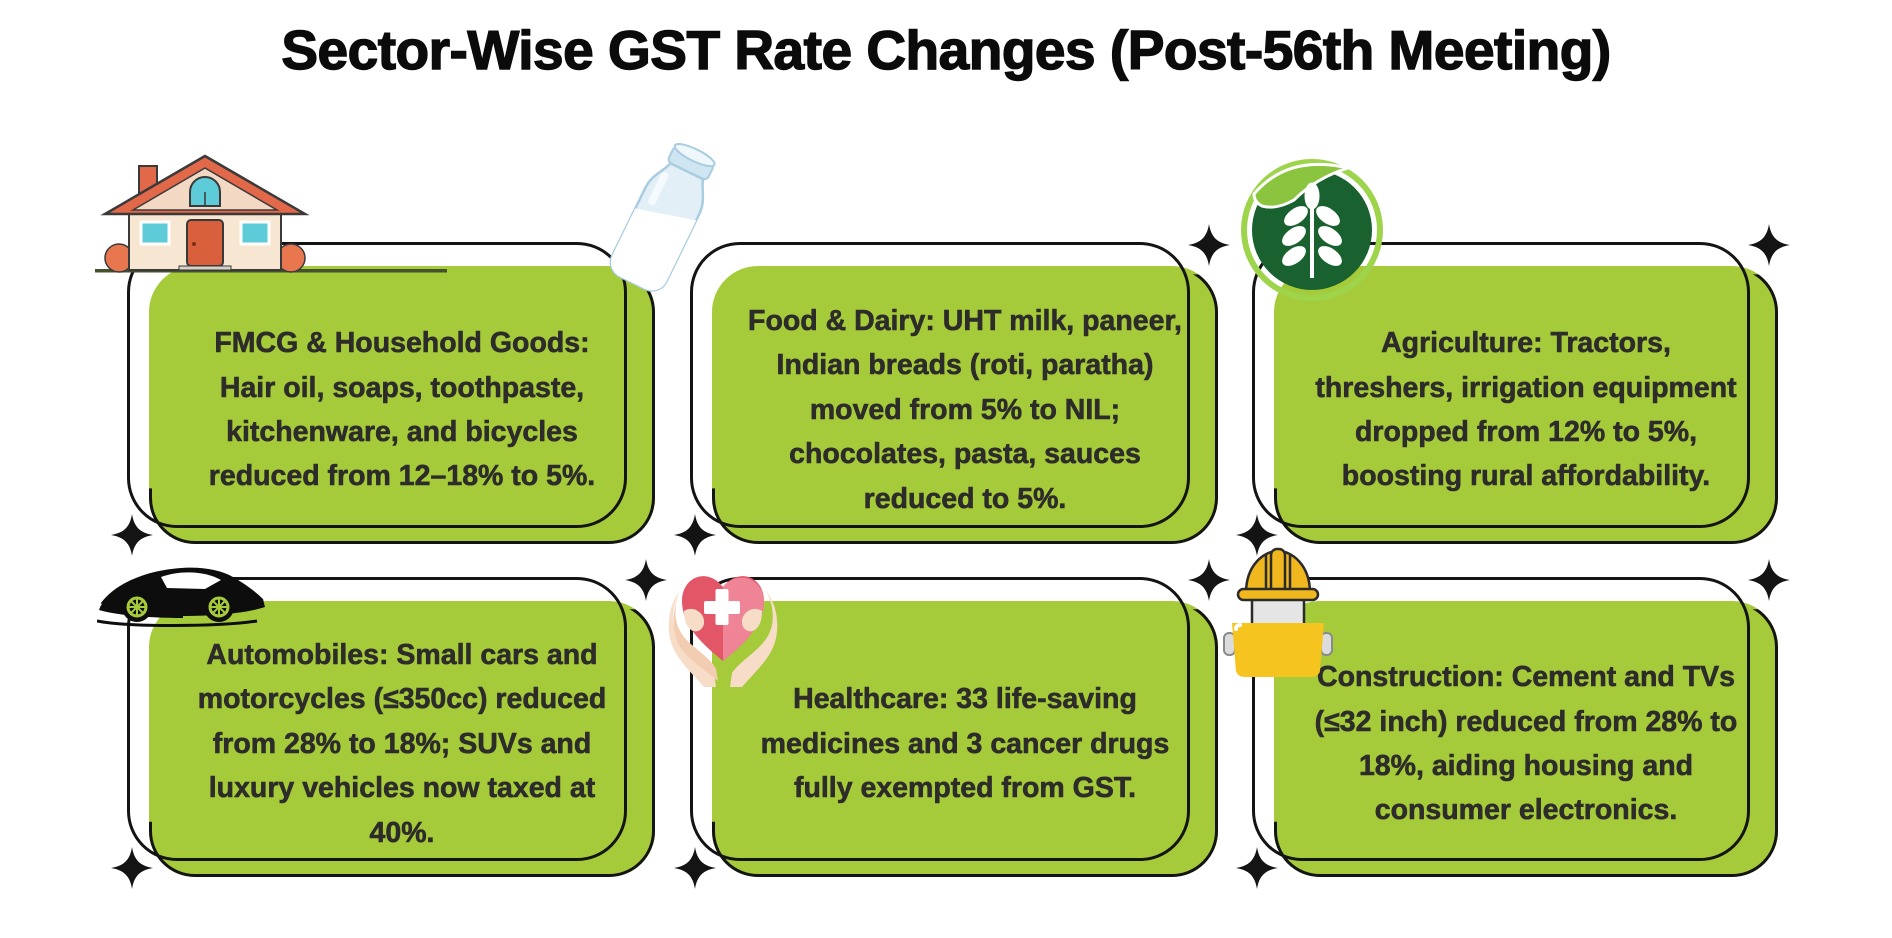 This screenshot has width=1892, height=938. Describe the element at coordinates (722, 607) in the screenshot. I see `medical-cross` at that location.